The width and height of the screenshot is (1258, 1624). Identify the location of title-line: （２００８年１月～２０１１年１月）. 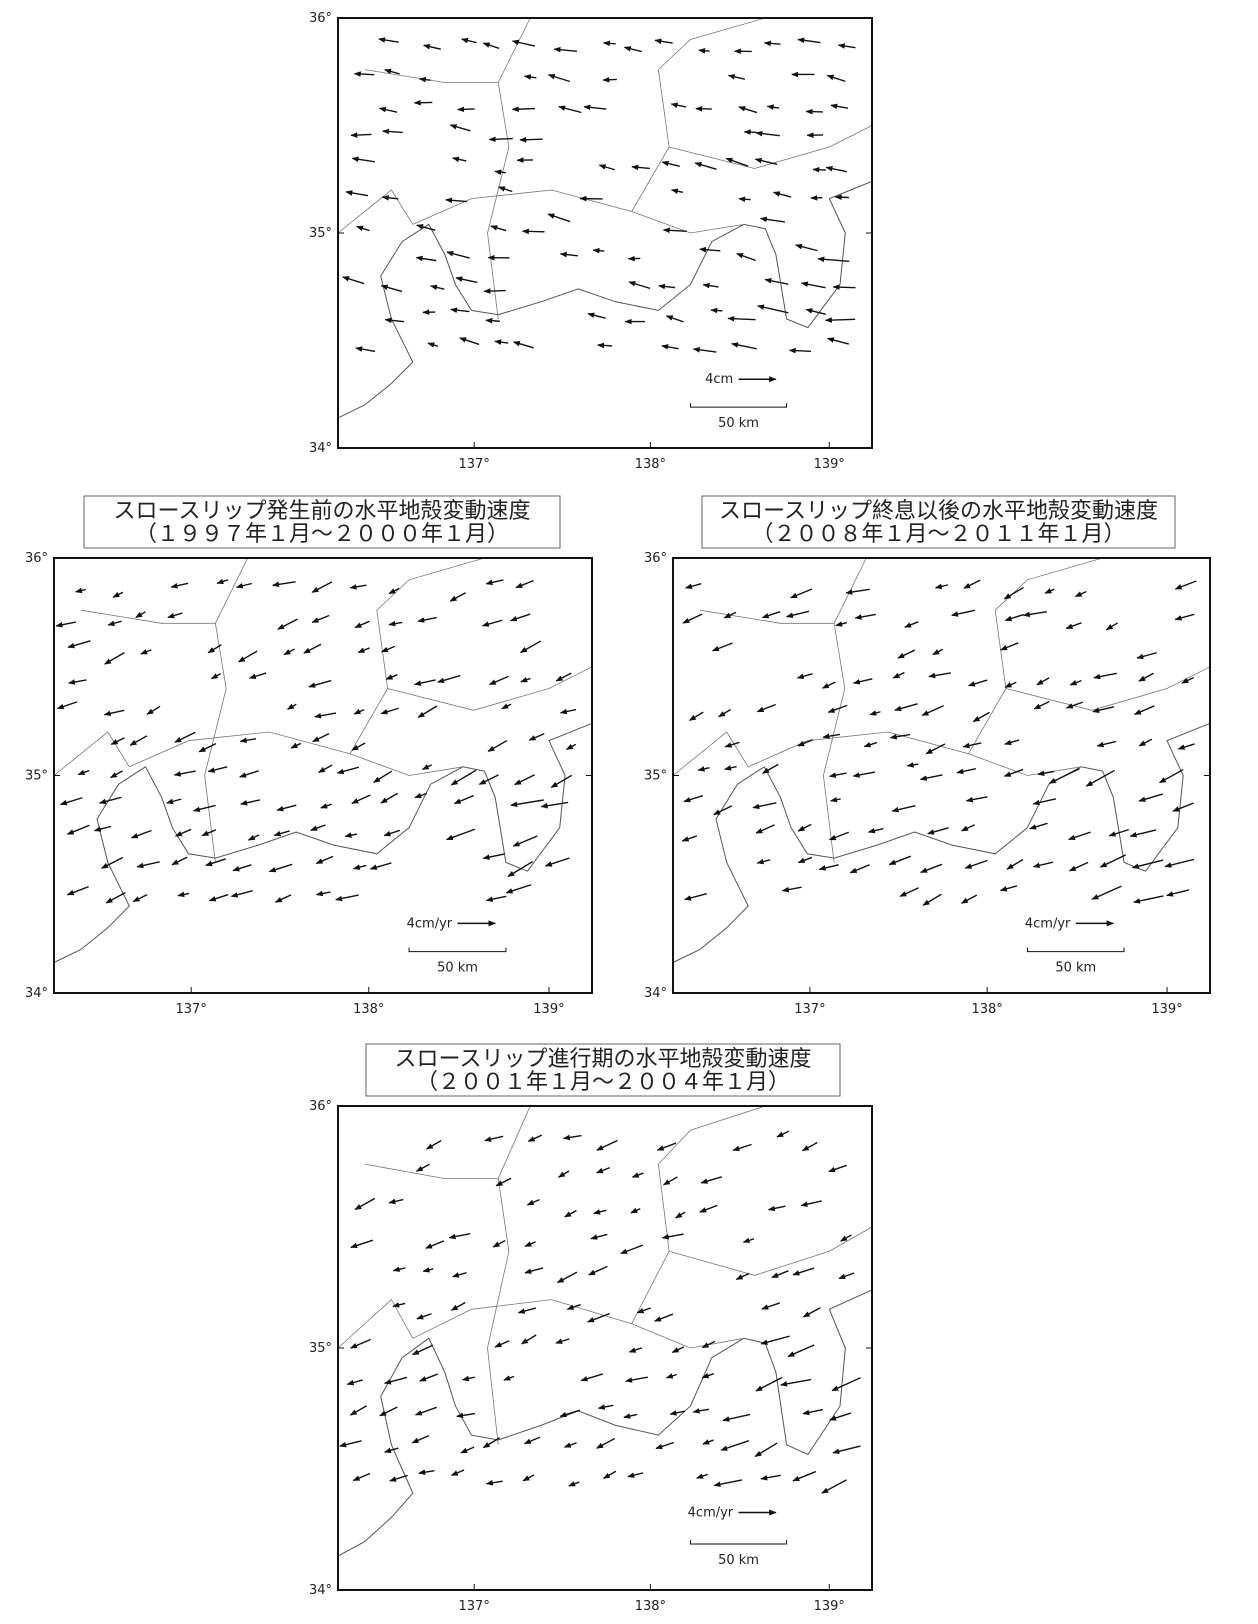
(938, 534).